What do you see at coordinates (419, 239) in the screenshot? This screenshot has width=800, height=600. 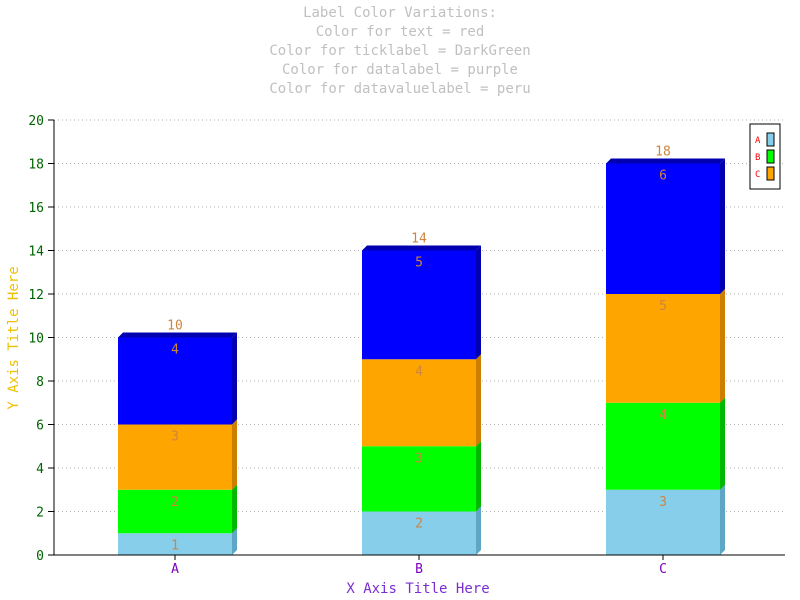 I see `bar-total-label: 14` at bounding box center [419, 239].